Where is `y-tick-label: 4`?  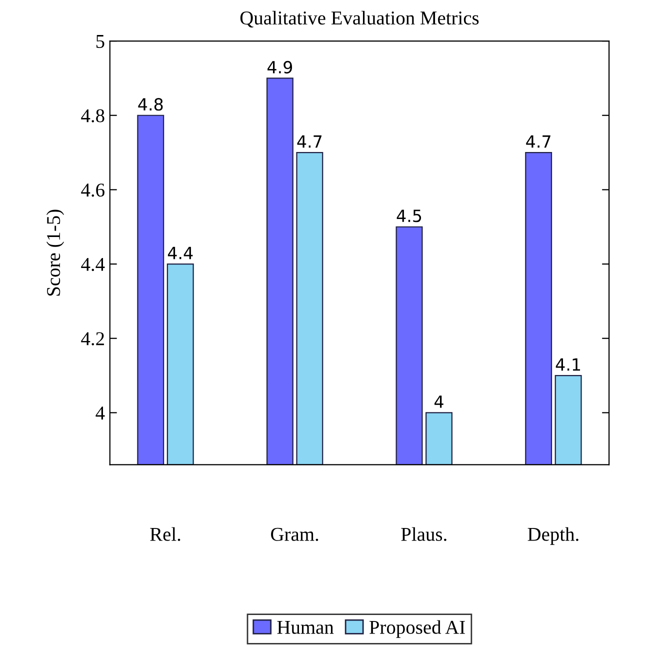
y-tick-label: 4 is located at coordinates (100, 413).